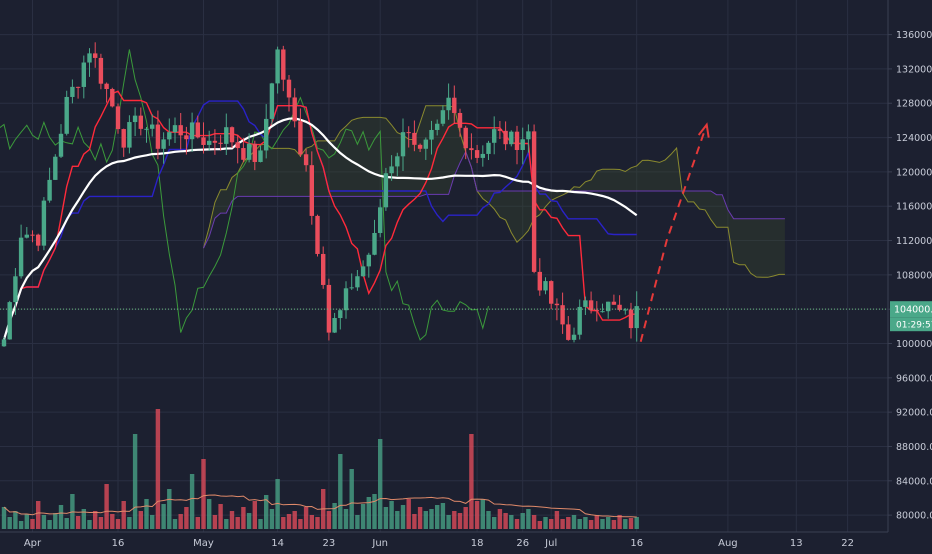  Describe the element at coordinates (914, 481) in the screenshot. I see `price-tick-label: 84000.0` at that location.